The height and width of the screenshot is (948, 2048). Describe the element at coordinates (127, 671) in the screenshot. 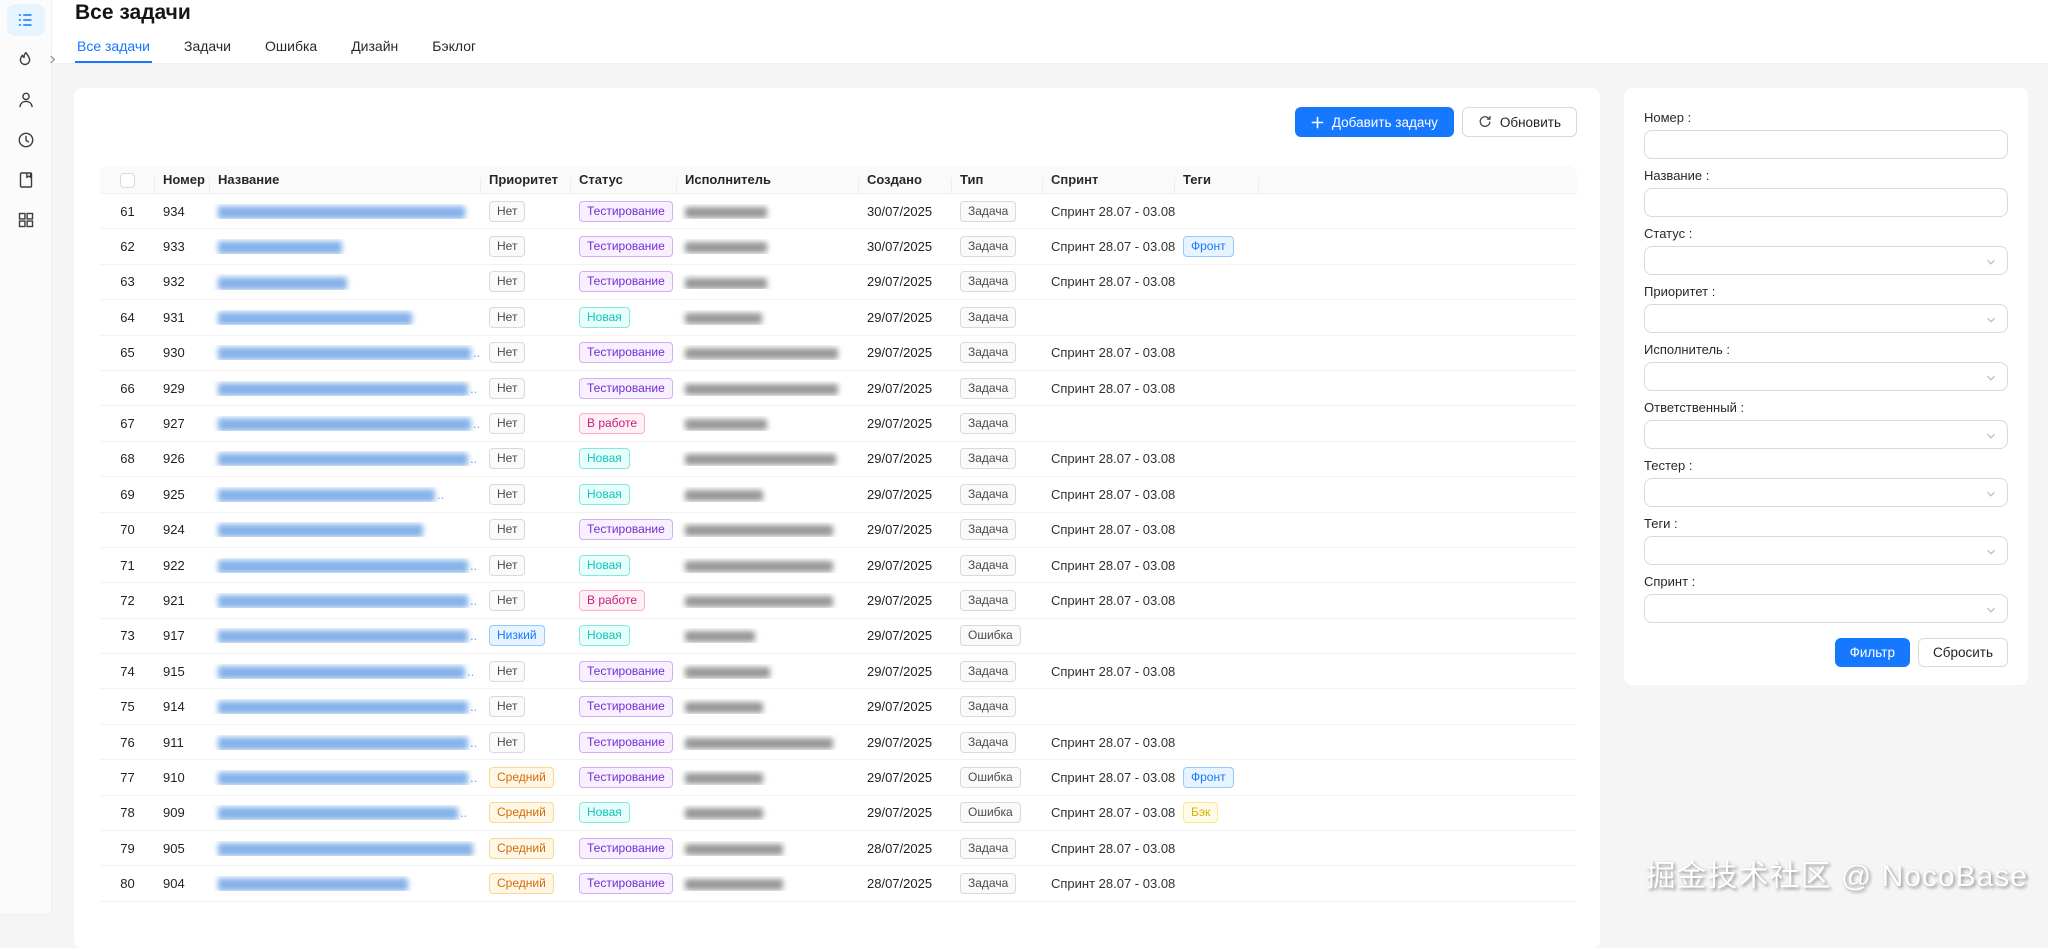

I see `row-index: 74` at that location.